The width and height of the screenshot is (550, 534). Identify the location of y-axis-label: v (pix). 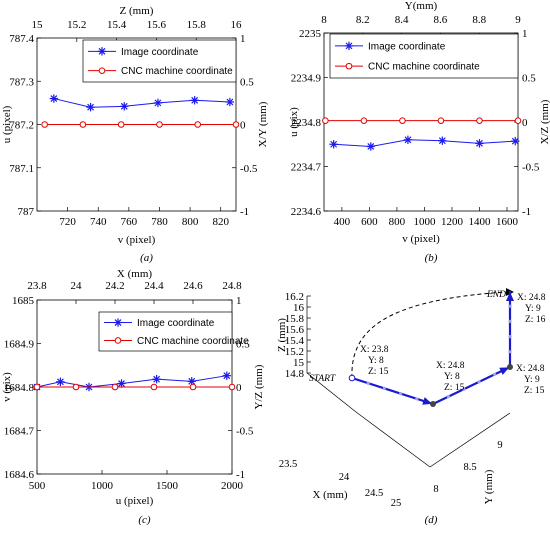
(7, 387).